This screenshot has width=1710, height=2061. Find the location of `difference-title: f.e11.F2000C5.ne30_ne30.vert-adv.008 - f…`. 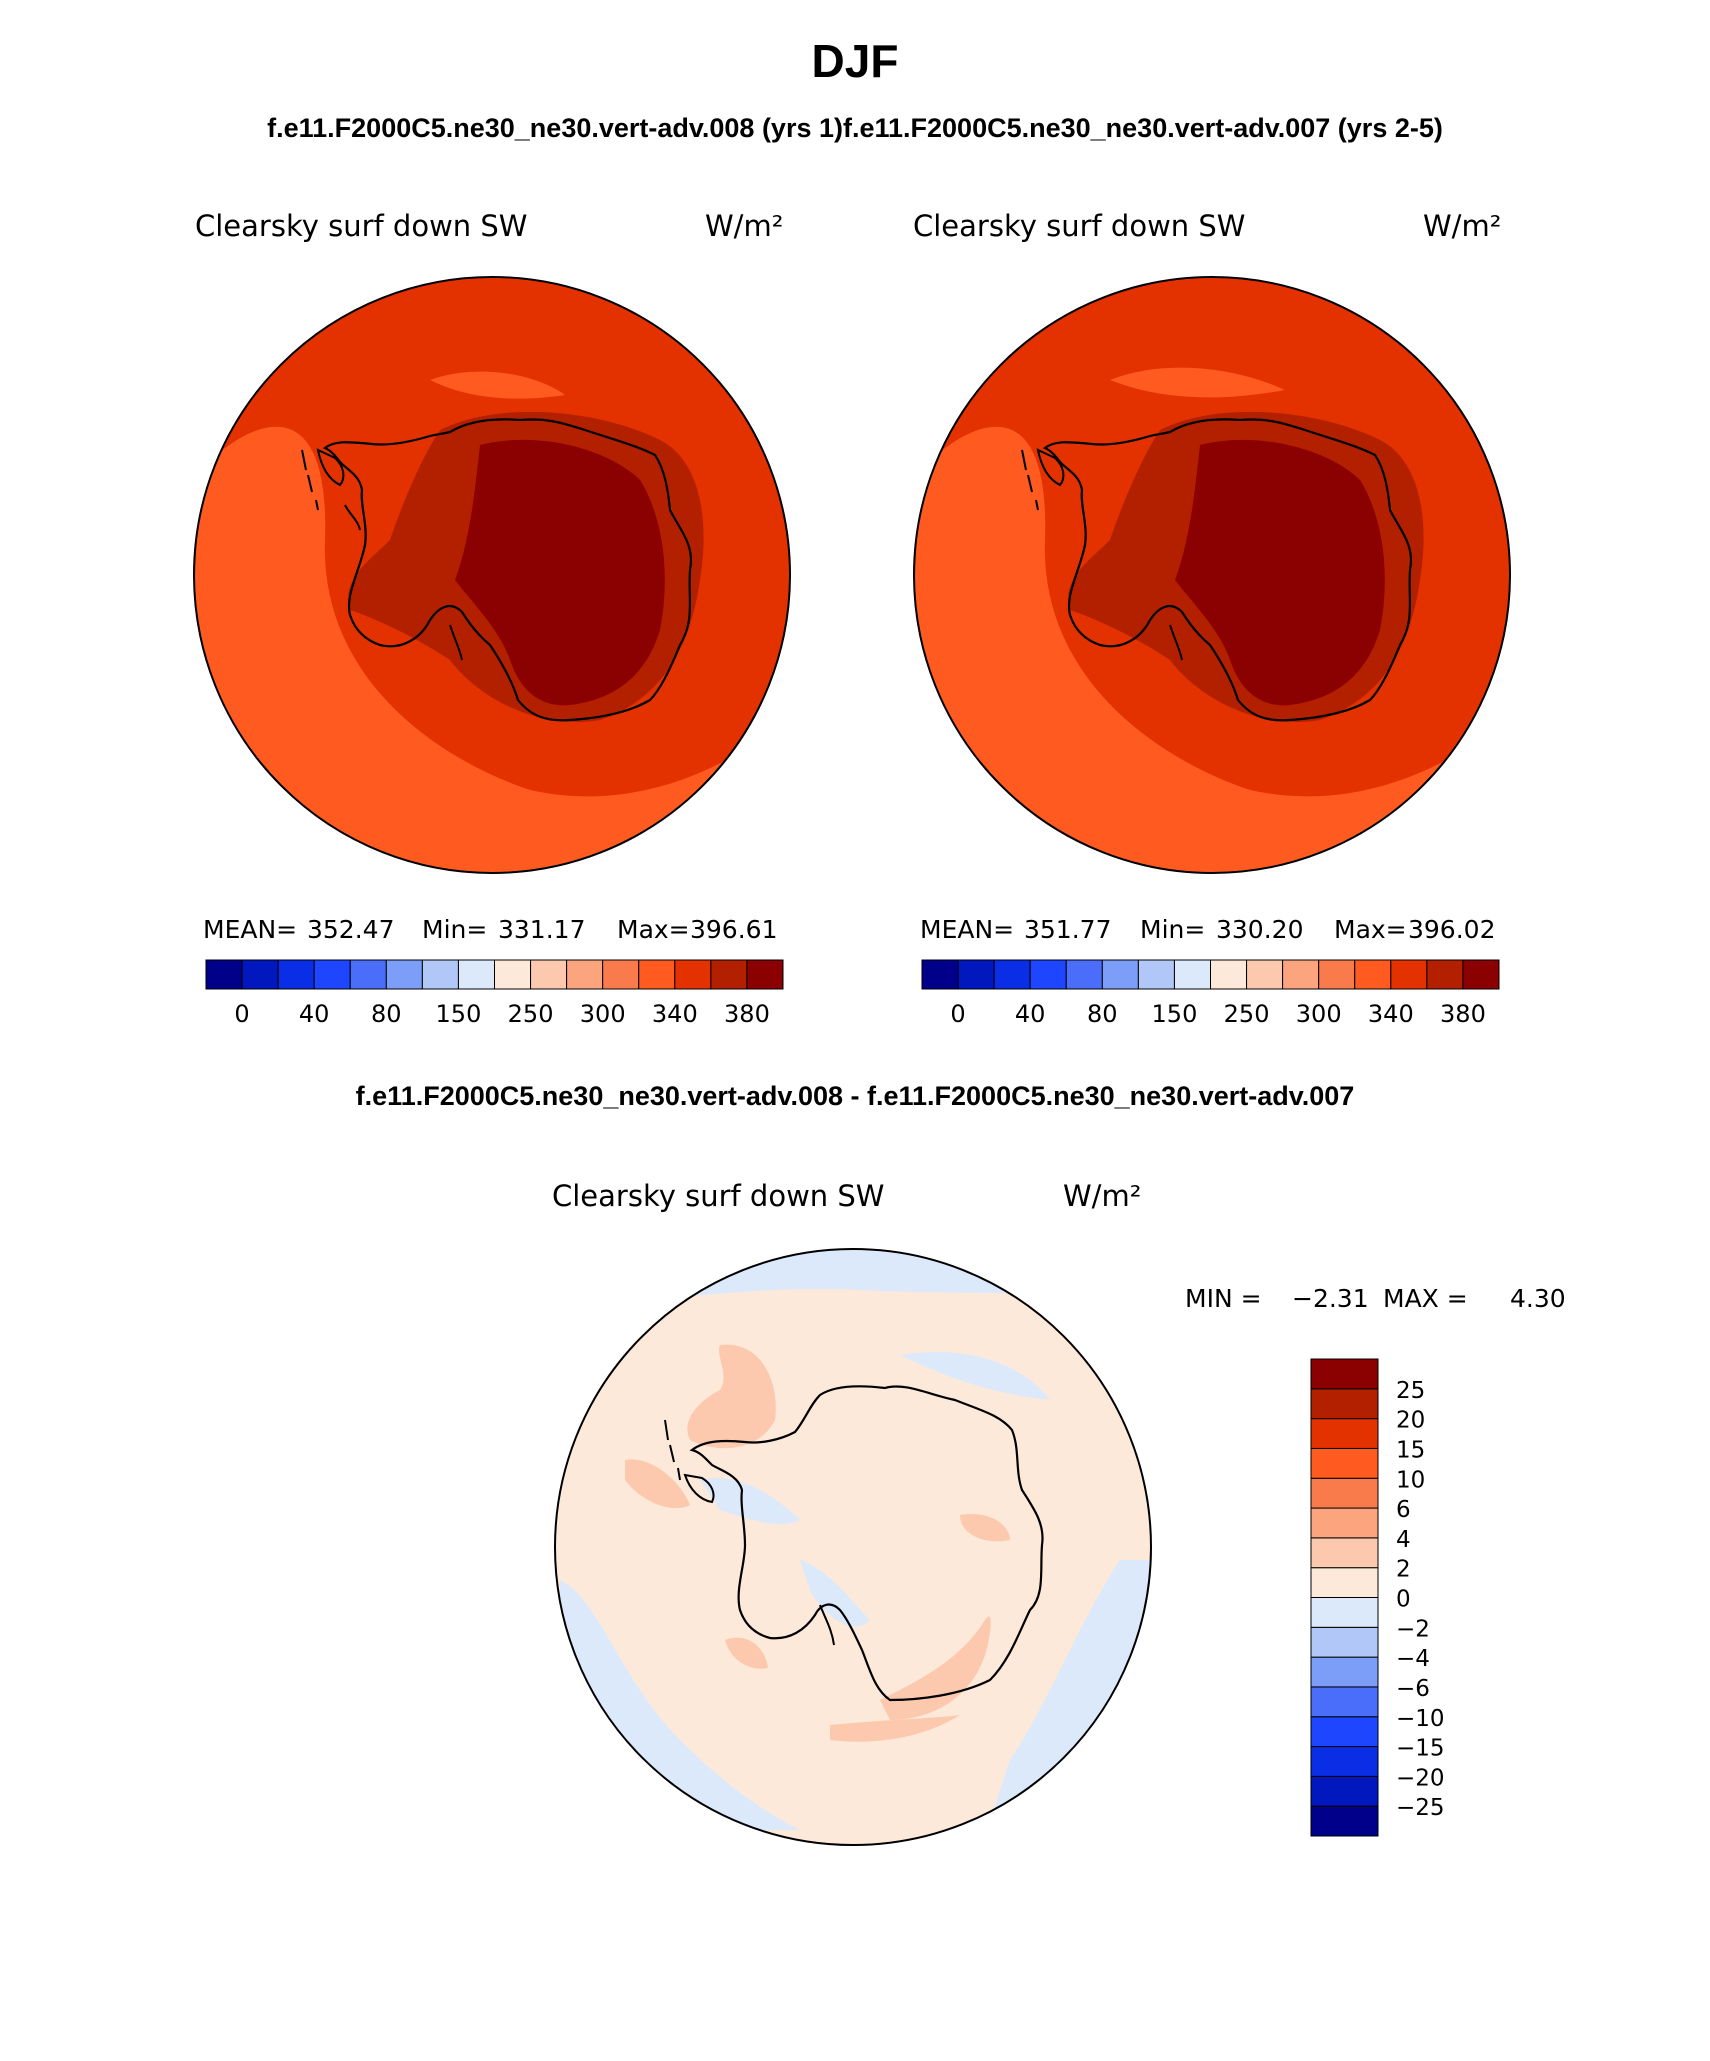

difference-title: f.e11.F2000C5.ne30_ne30.vert-adv.008 - f… is located at coordinates (855, 1096).